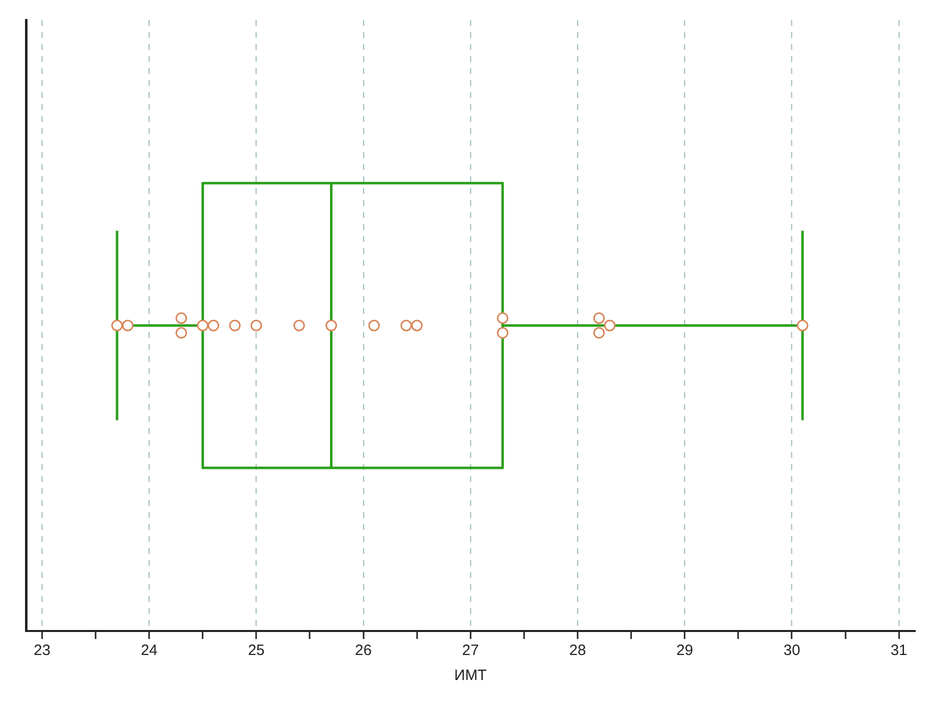 Image resolution: width=937 pixels, height=703 pixels. What do you see at coordinates (791, 651) in the screenshot?
I see `x-tick-label: 30` at bounding box center [791, 651].